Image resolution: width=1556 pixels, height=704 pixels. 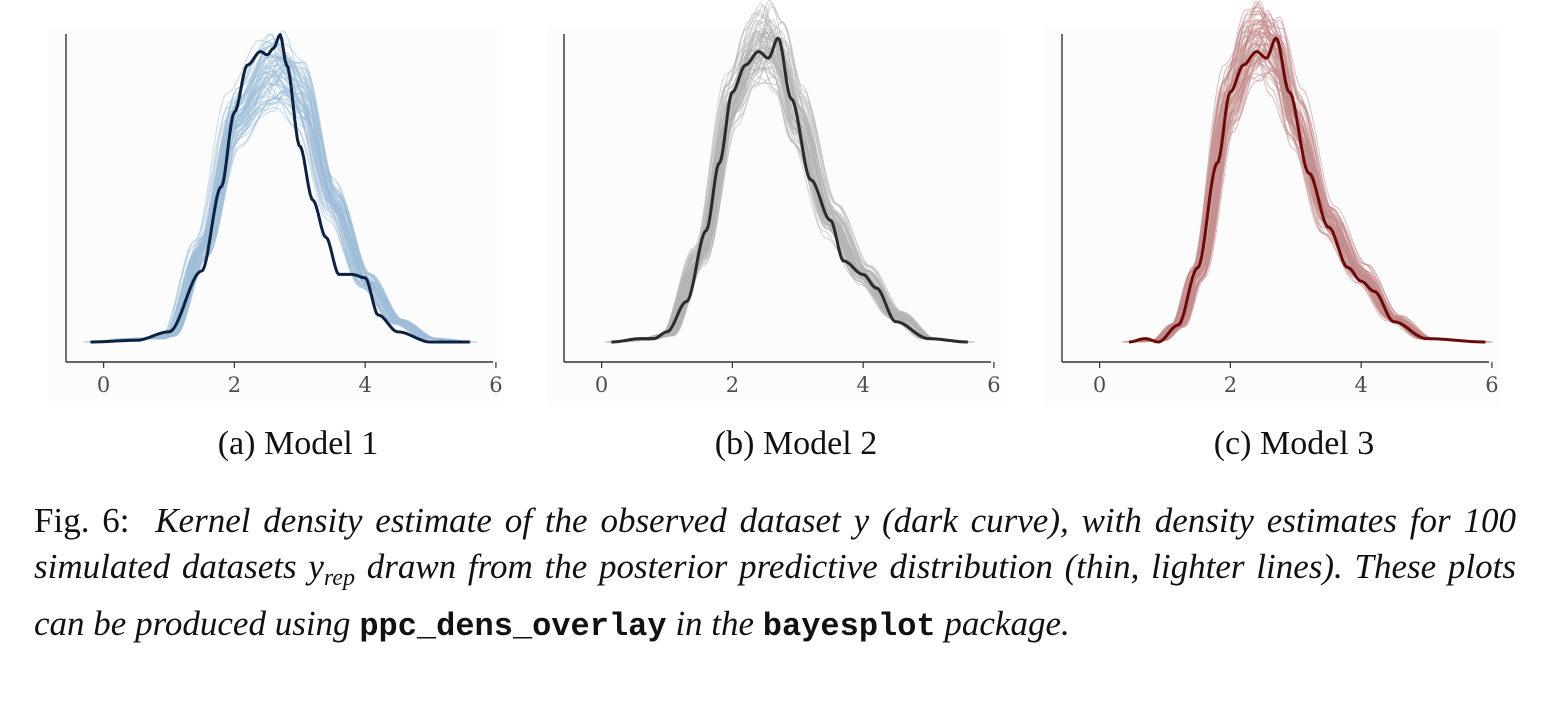 What do you see at coordinates (298, 443) in the screenshot?
I see `subcaption-model-1: (a) Model 1` at bounding box center [298, 443].